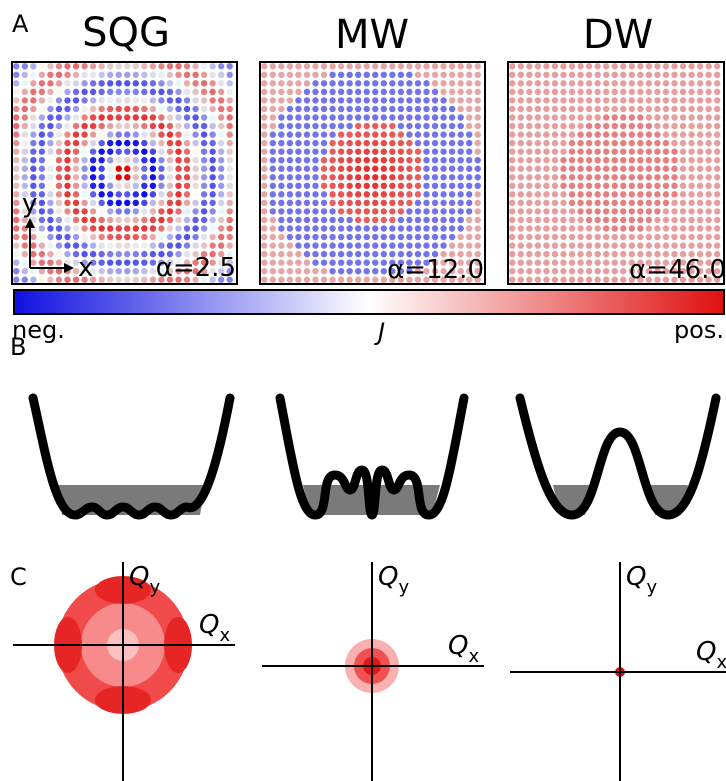 Image resolution: width=726 pixels, height=781 pixels. I want to click on panel-title: MW, so click(372, 35).